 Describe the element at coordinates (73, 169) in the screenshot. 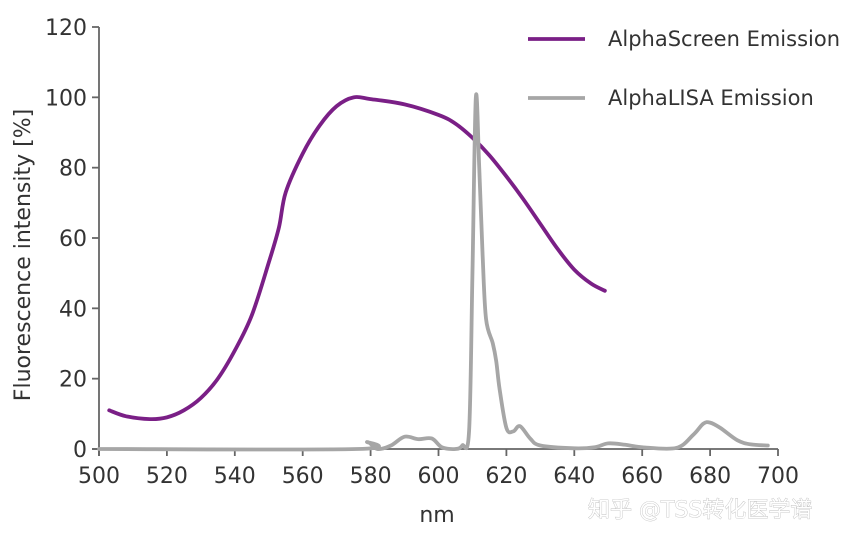

I see `y-tick-label: 80` at that location.